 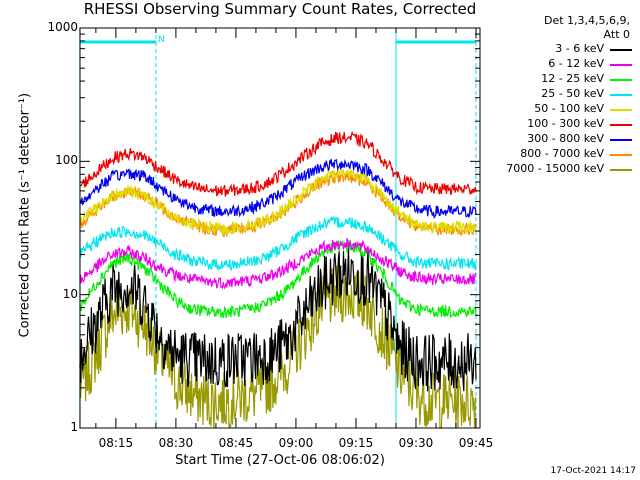 I want to click on legend-label-3: 25 - 50 keV, so click(x=572, y=93).